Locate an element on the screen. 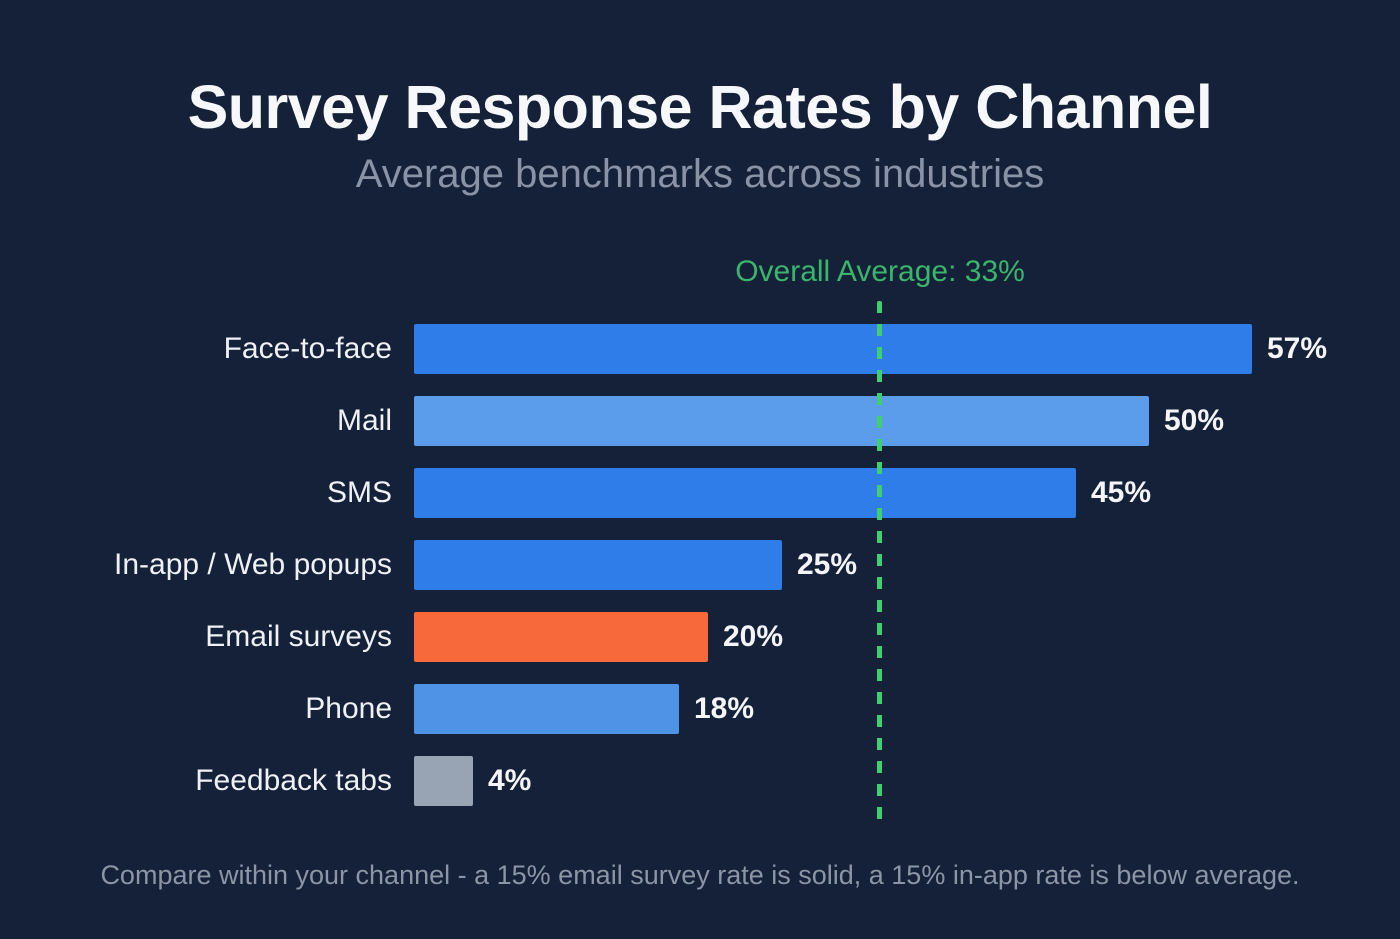  chart-row: Feedback tabs 4% is located at coordinates (700, 781).